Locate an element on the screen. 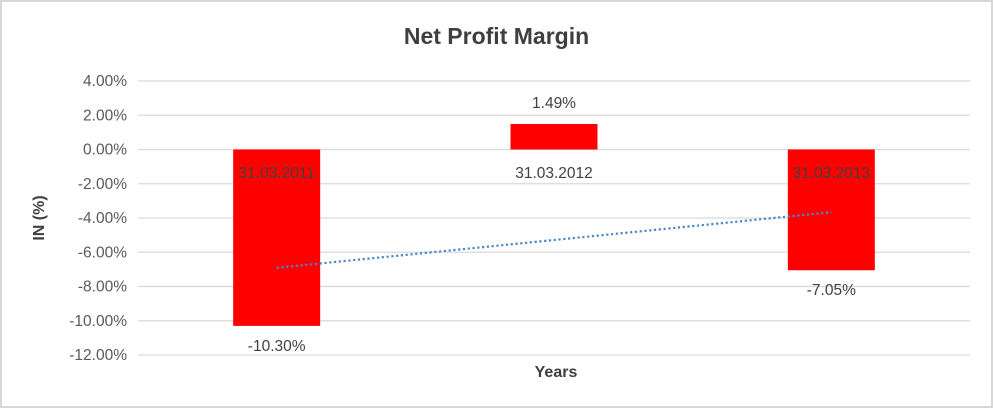  y-tick-label: -10.00% is located at coordinates (98, 321).